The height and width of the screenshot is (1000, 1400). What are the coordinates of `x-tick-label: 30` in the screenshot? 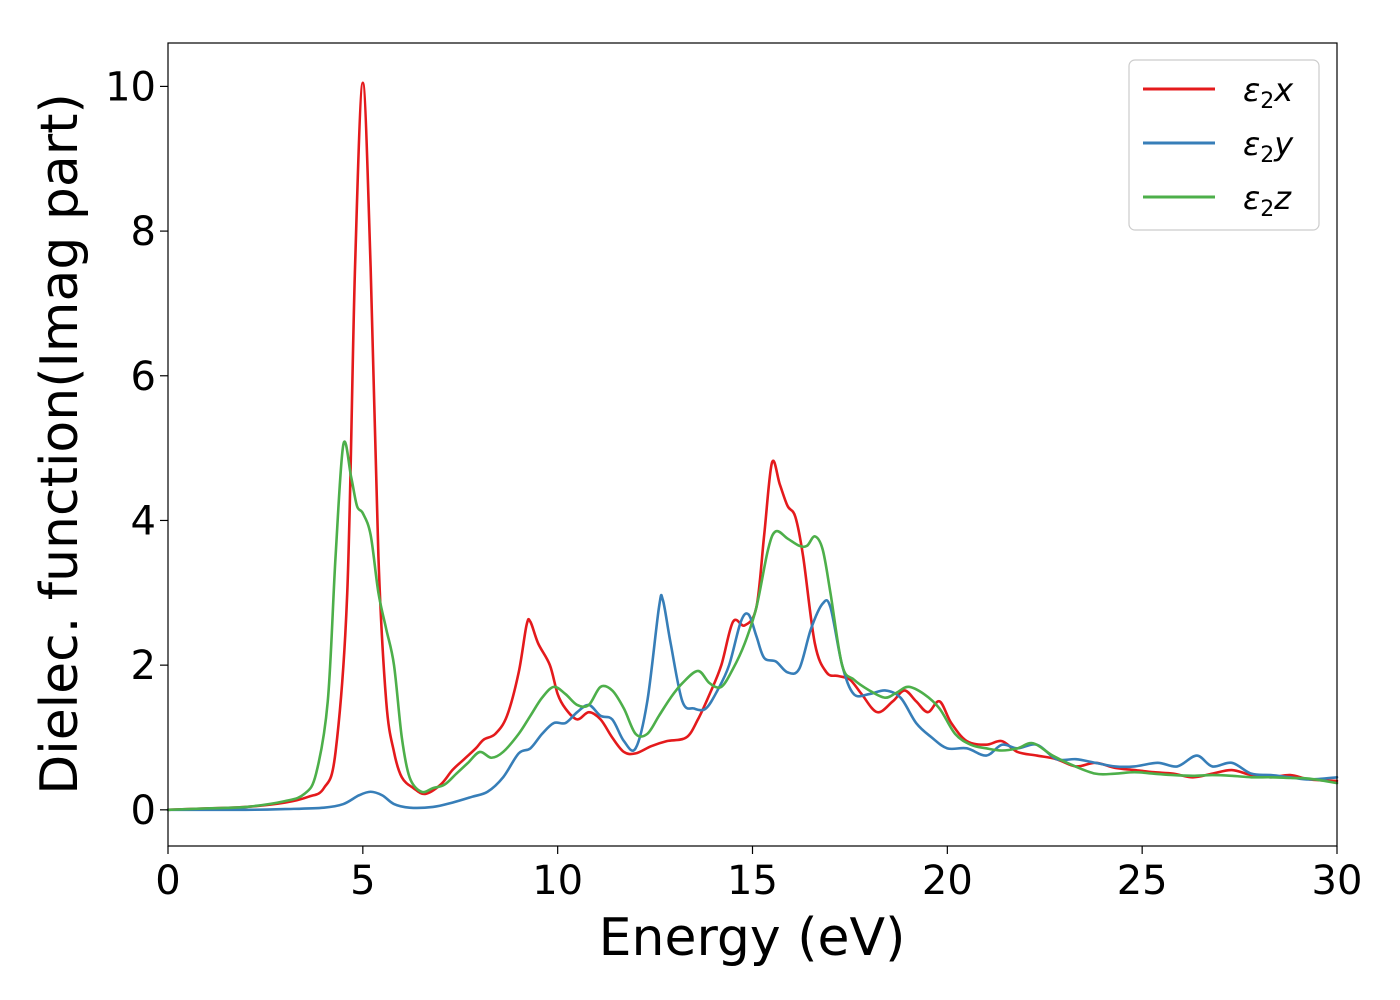 It's located at (1337, 881).